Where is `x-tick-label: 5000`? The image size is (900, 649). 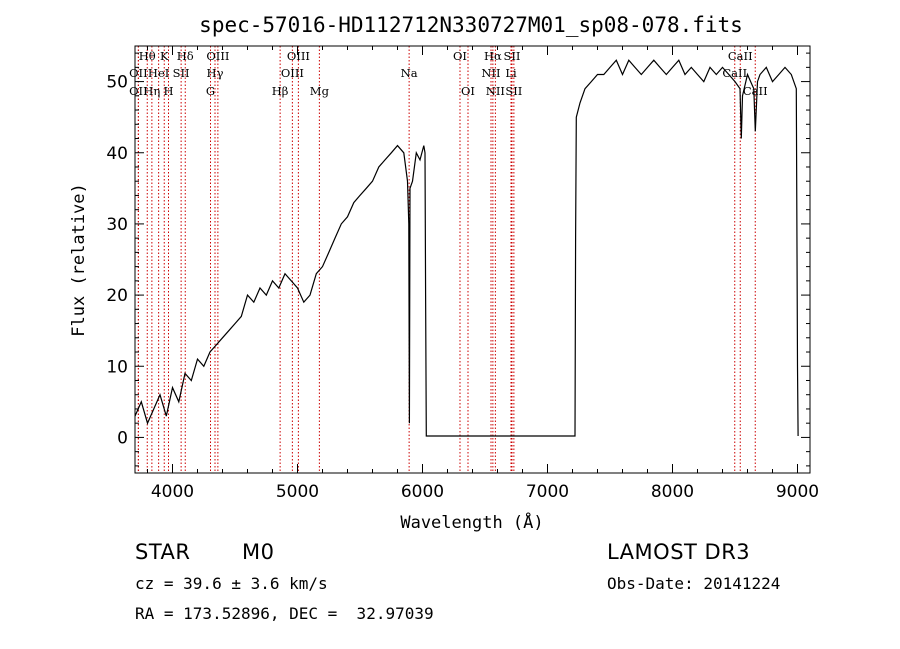 x-tick-label: 5000 is located at coordinates (297, 492).